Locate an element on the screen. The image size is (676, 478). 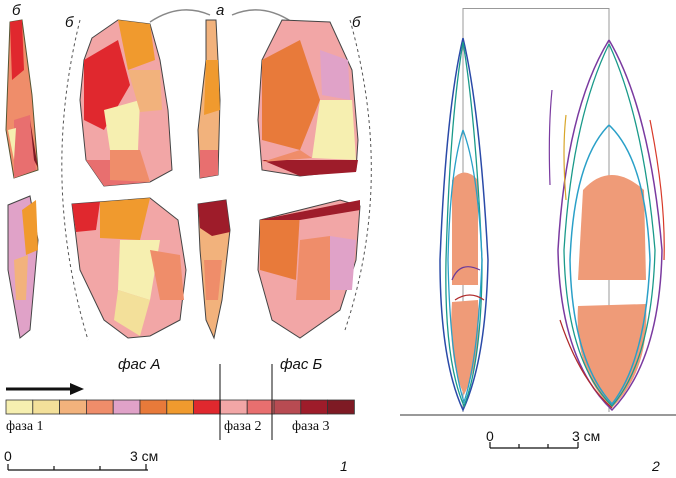
phase-2-label: фаза 2 is located at coordinates (243, 426).